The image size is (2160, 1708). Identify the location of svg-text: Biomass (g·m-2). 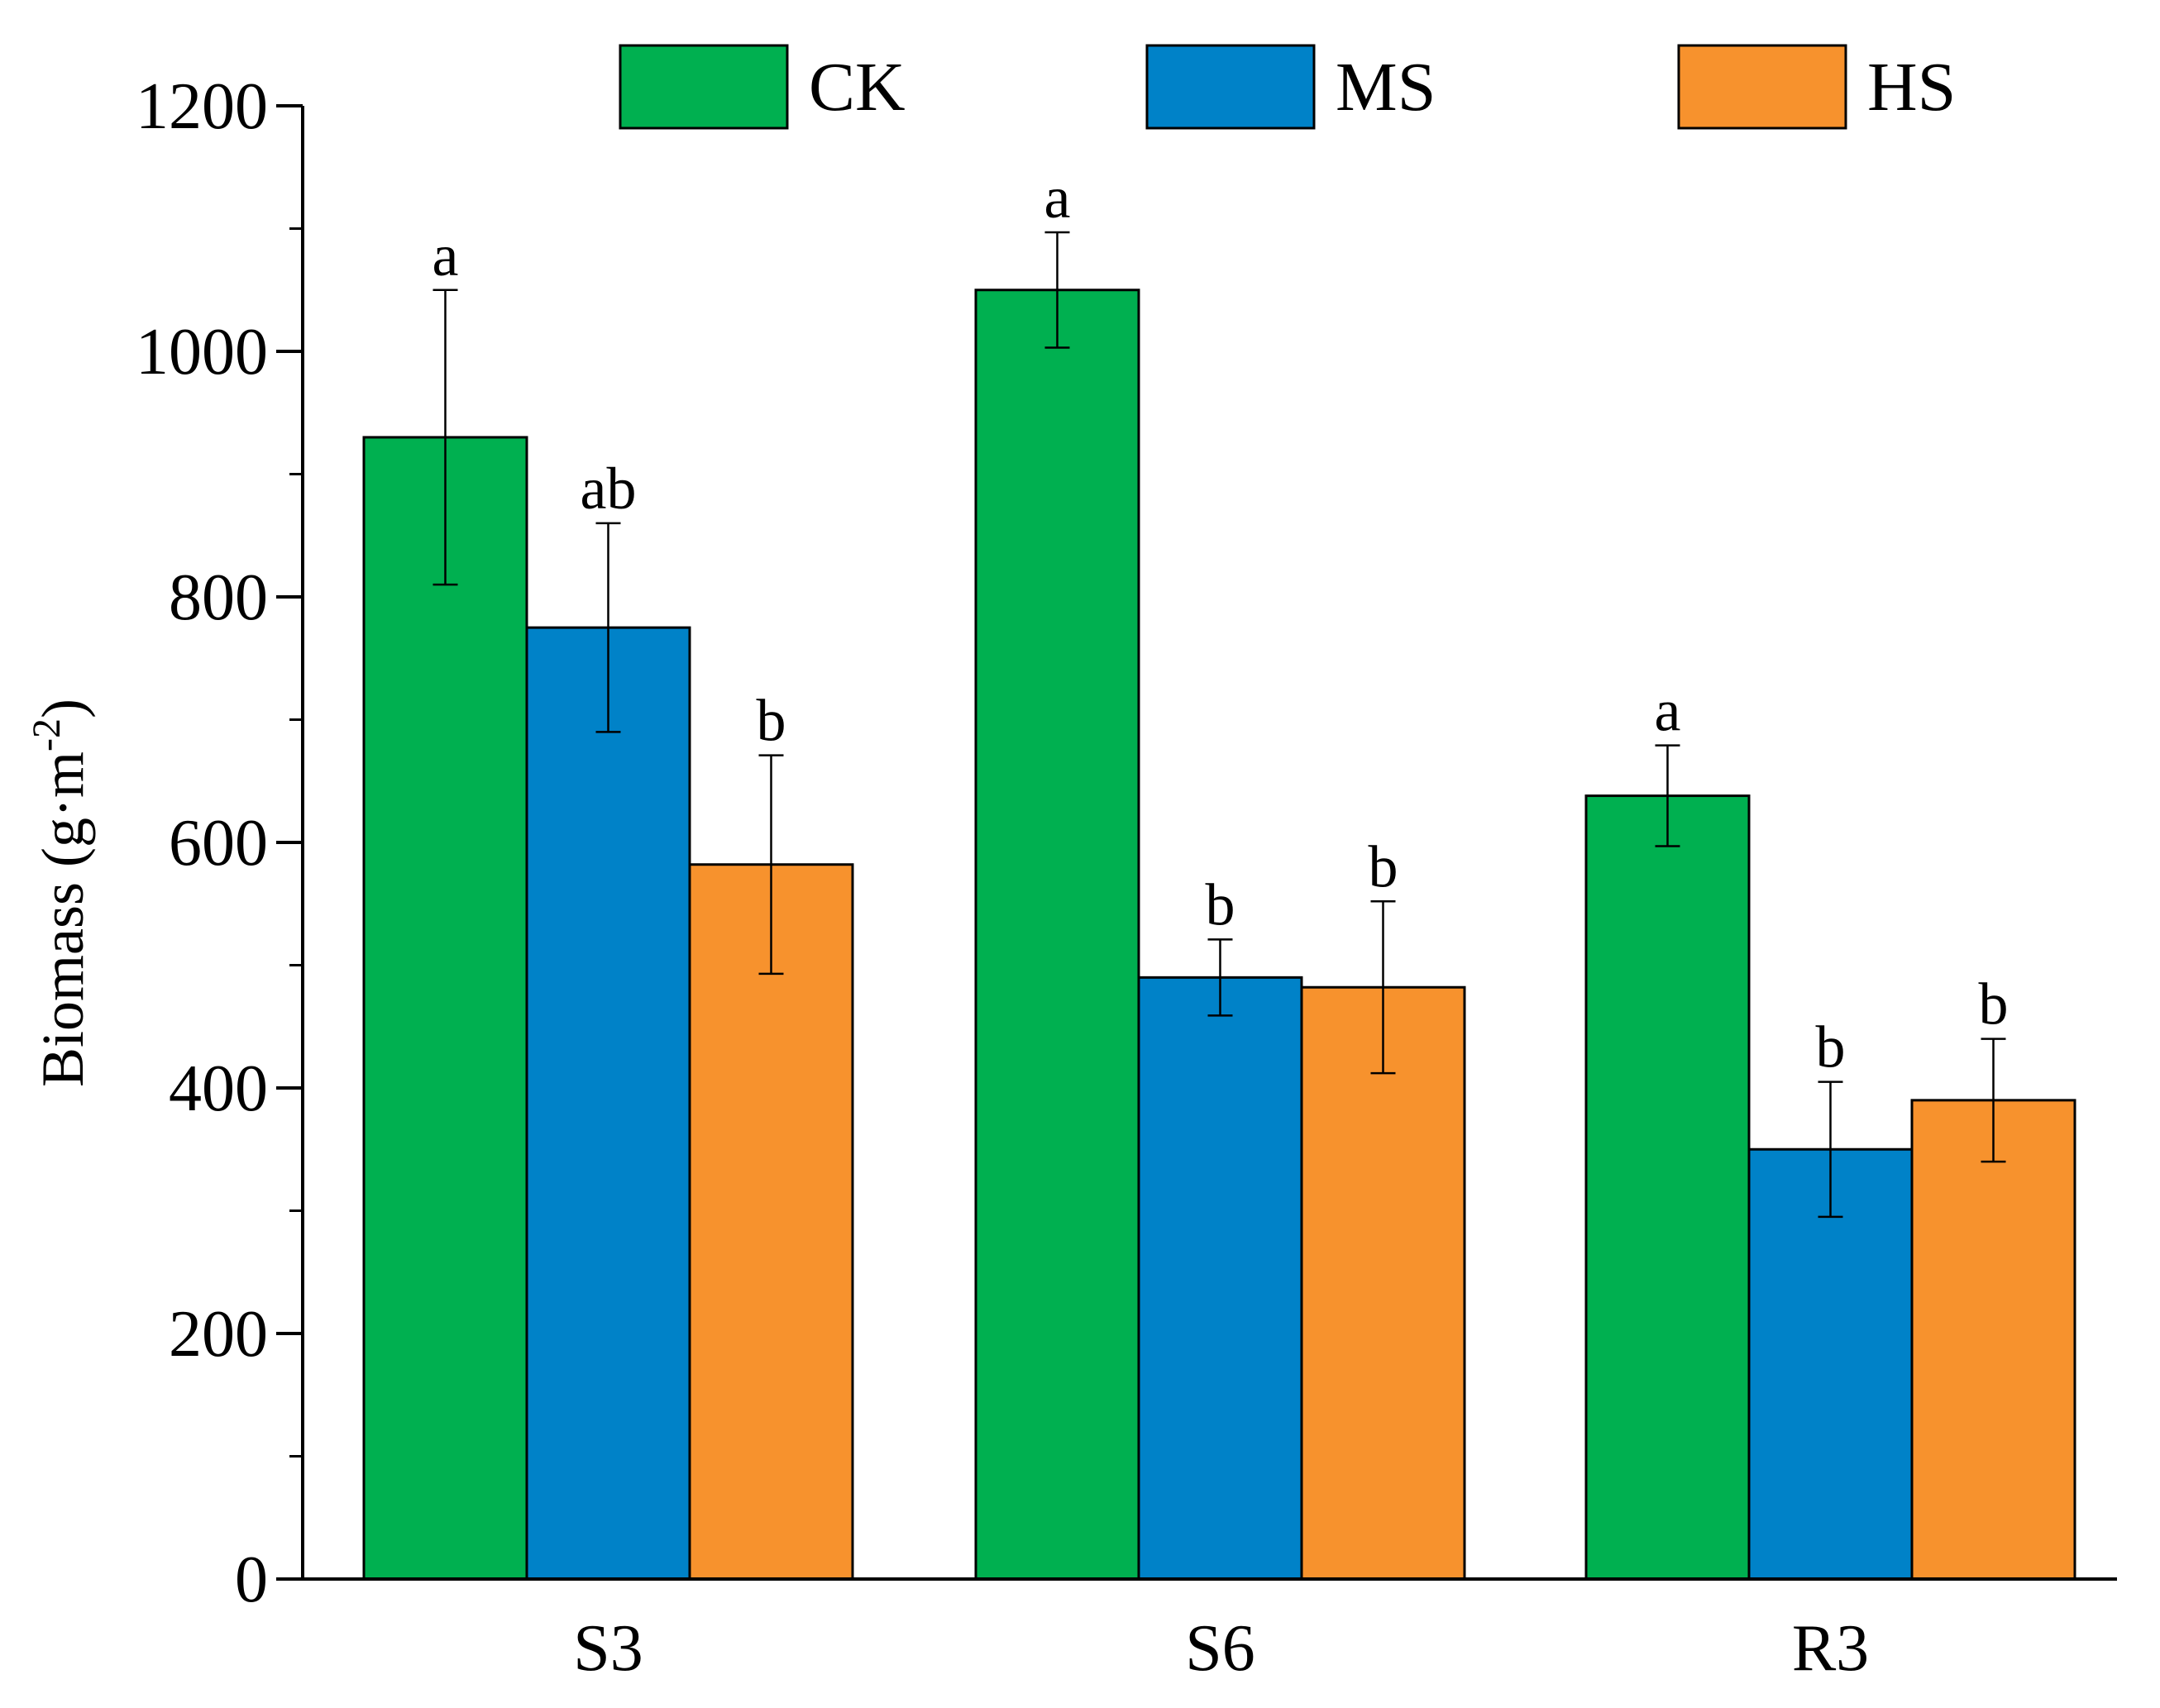
(60, 893).